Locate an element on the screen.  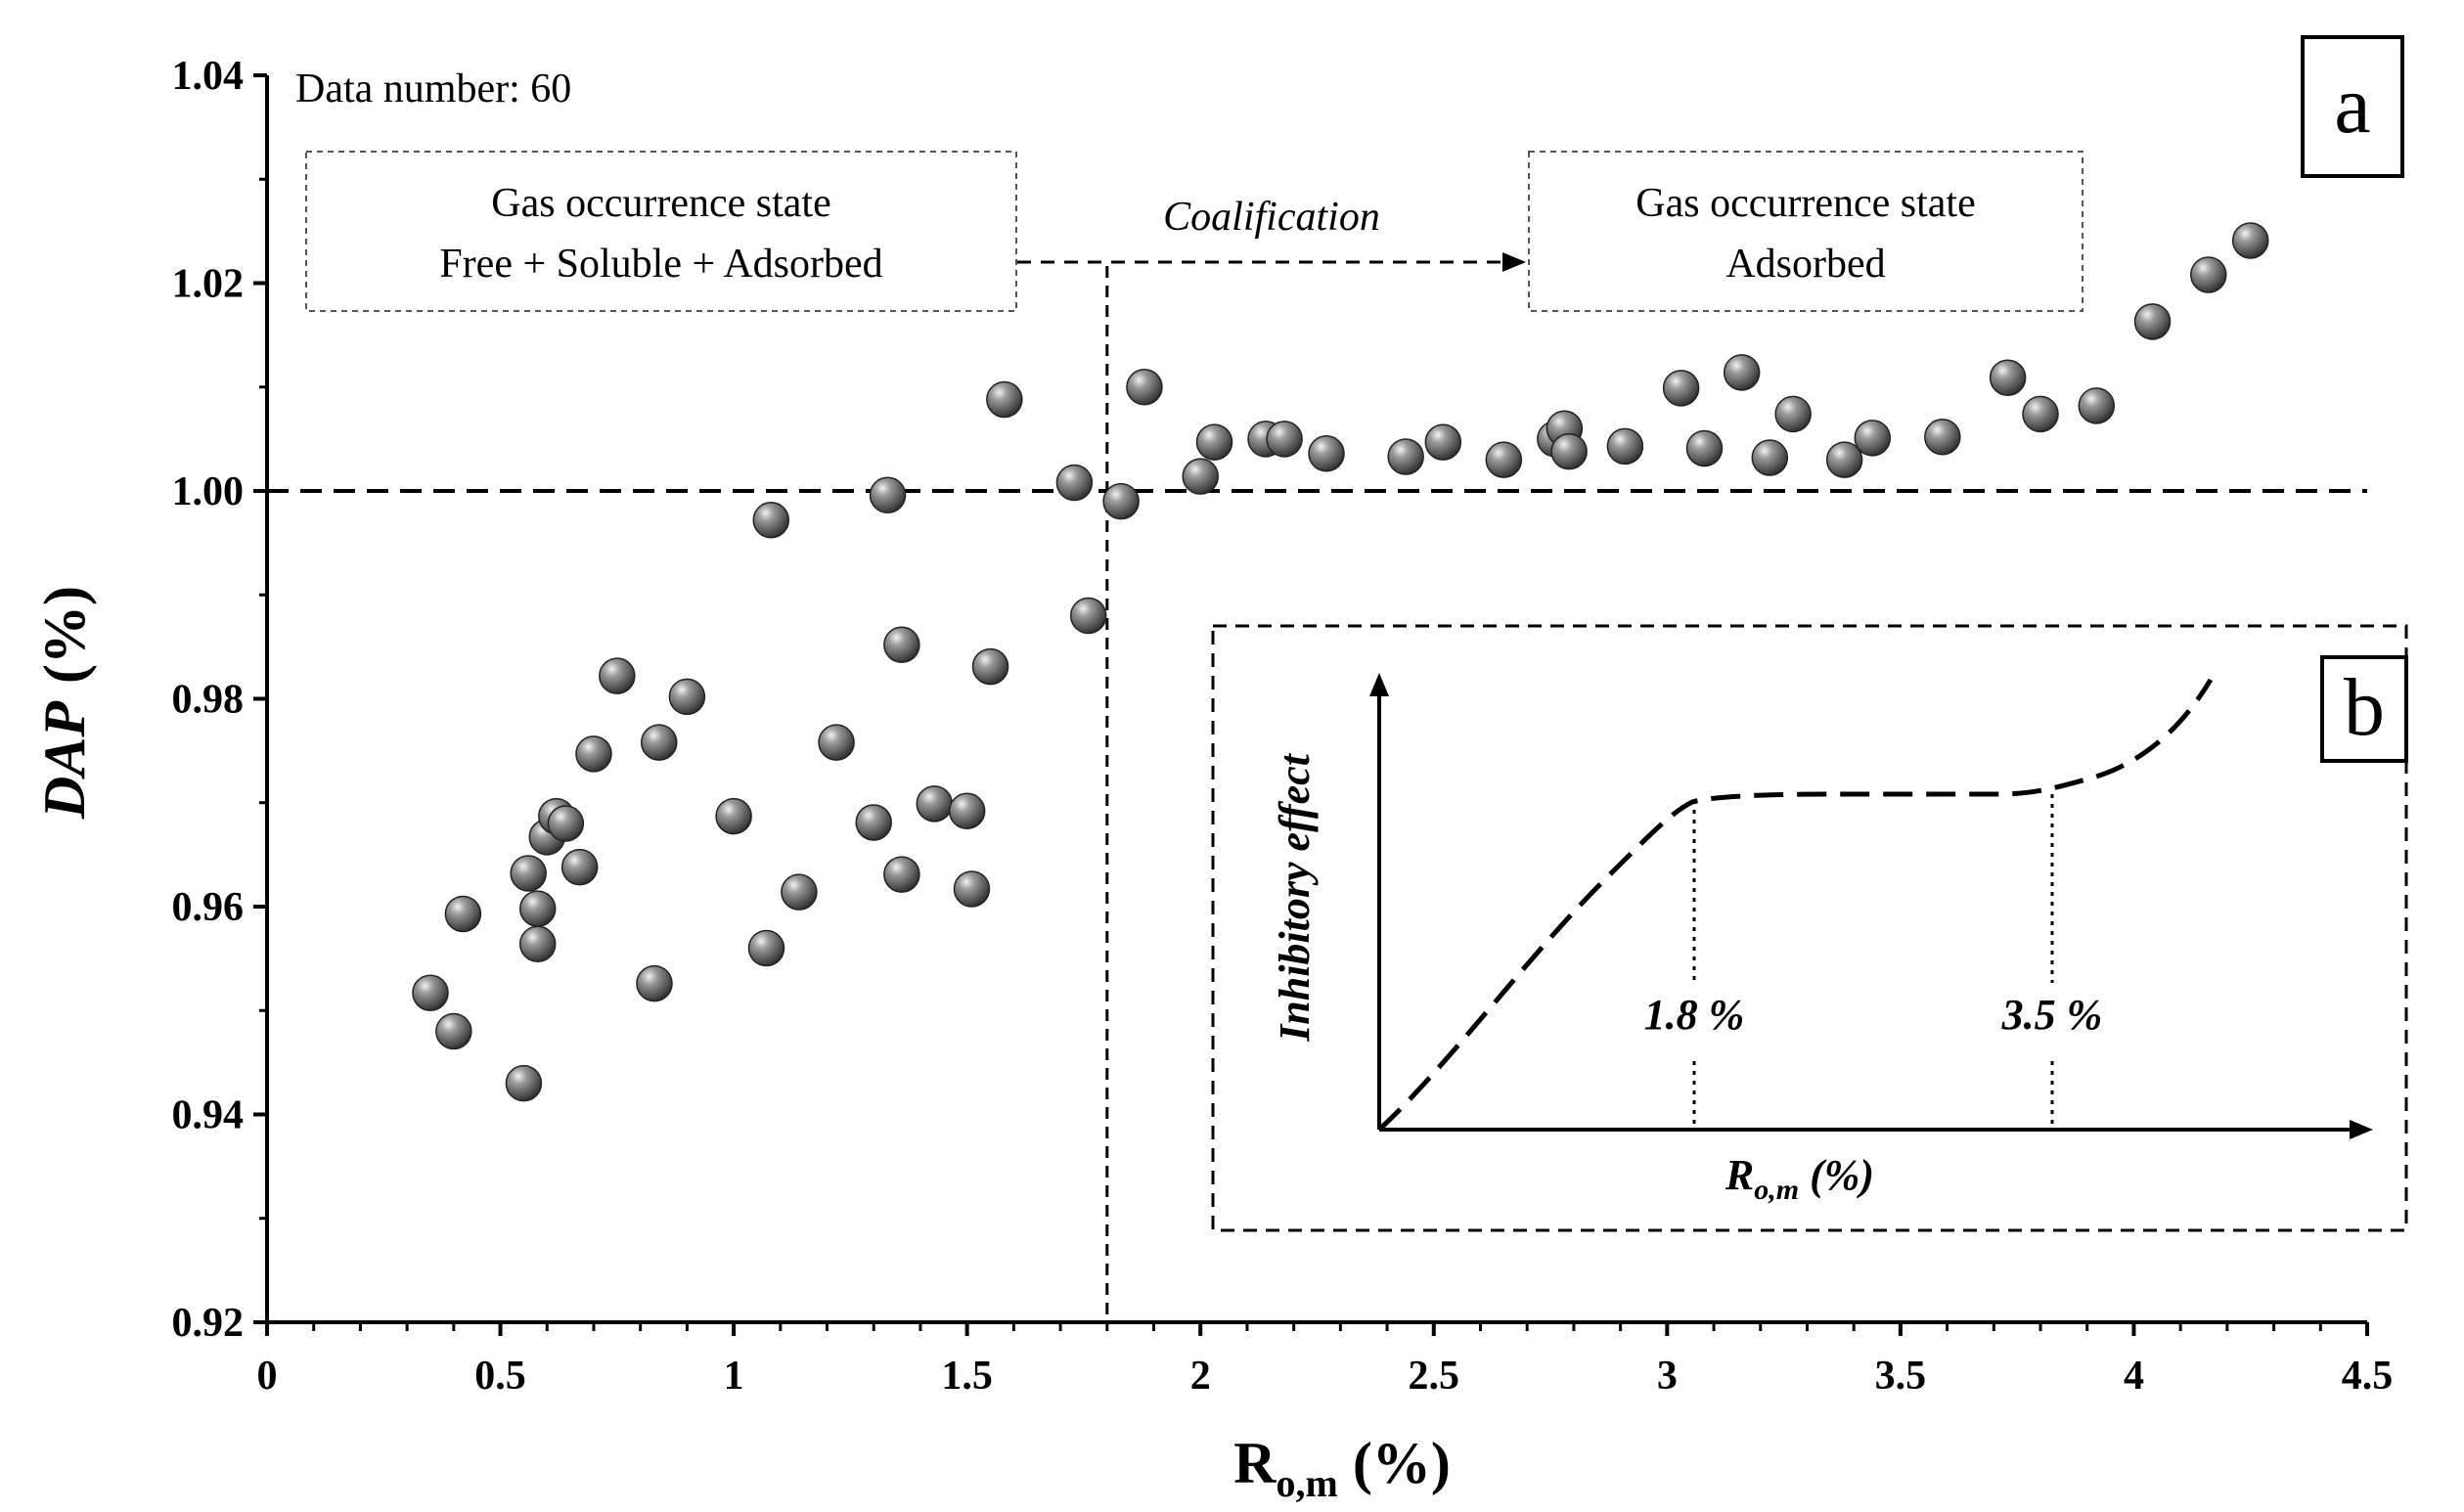
x-tick-label: 2 is located at coordinates (1200, 1376).